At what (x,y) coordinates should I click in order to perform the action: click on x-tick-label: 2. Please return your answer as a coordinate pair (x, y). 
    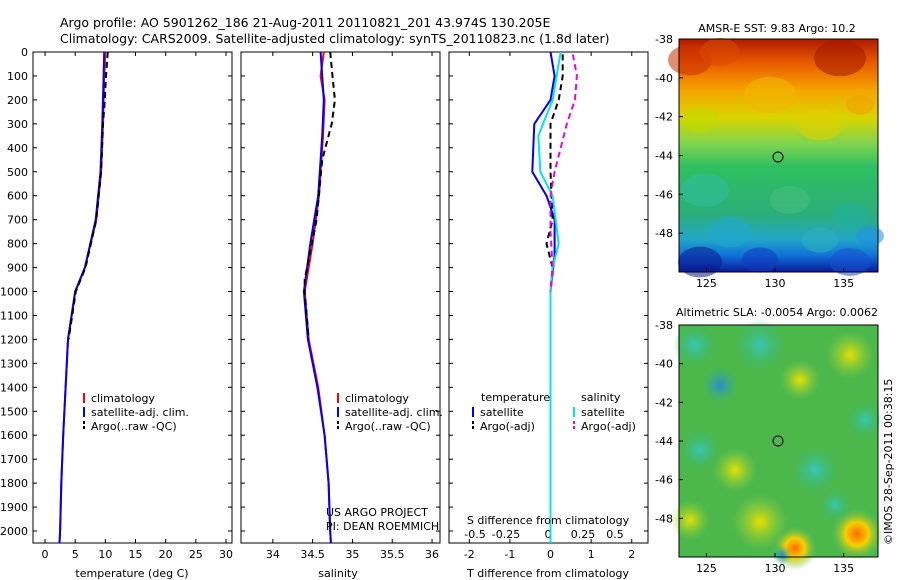
    Looking at the image, I should click on (631, 554).